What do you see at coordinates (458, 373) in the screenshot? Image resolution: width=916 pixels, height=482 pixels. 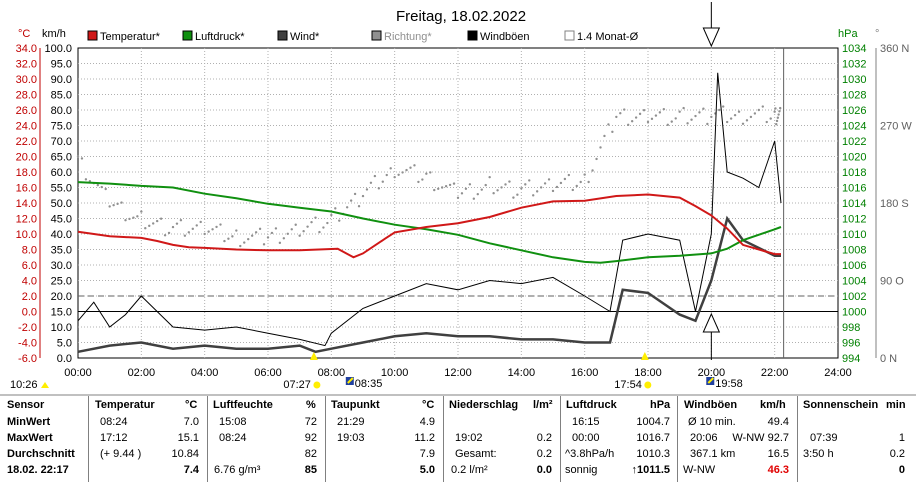 I see `time-tick-label: 12:00` at bounding box center [458, 373].